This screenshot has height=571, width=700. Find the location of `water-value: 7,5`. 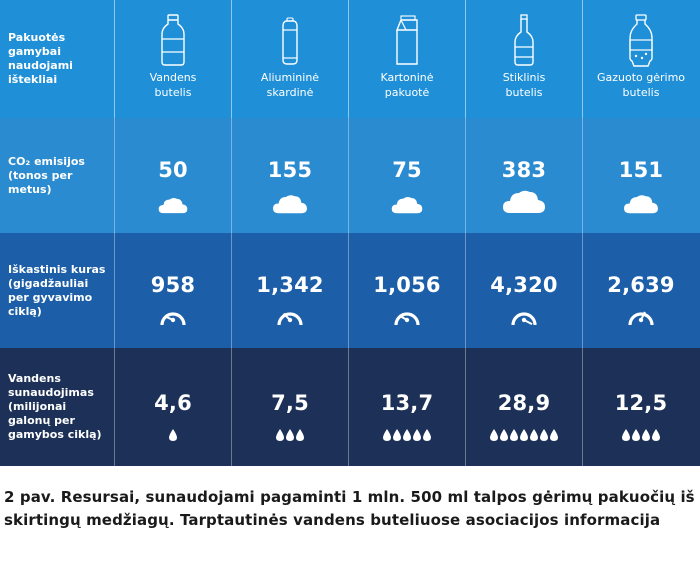

water-value: 7,5 is located at coordinates (290, 403).